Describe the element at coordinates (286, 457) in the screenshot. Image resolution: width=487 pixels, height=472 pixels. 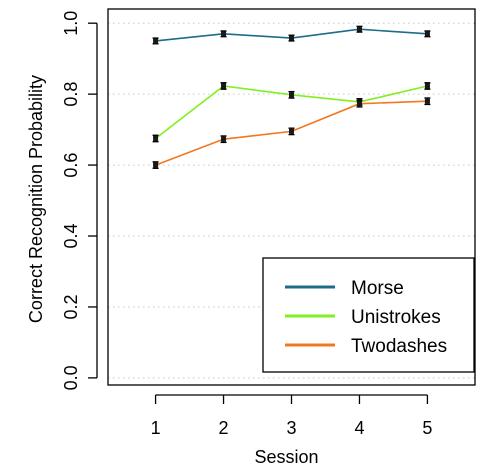
I see `x-axis-title: Session` at that location.